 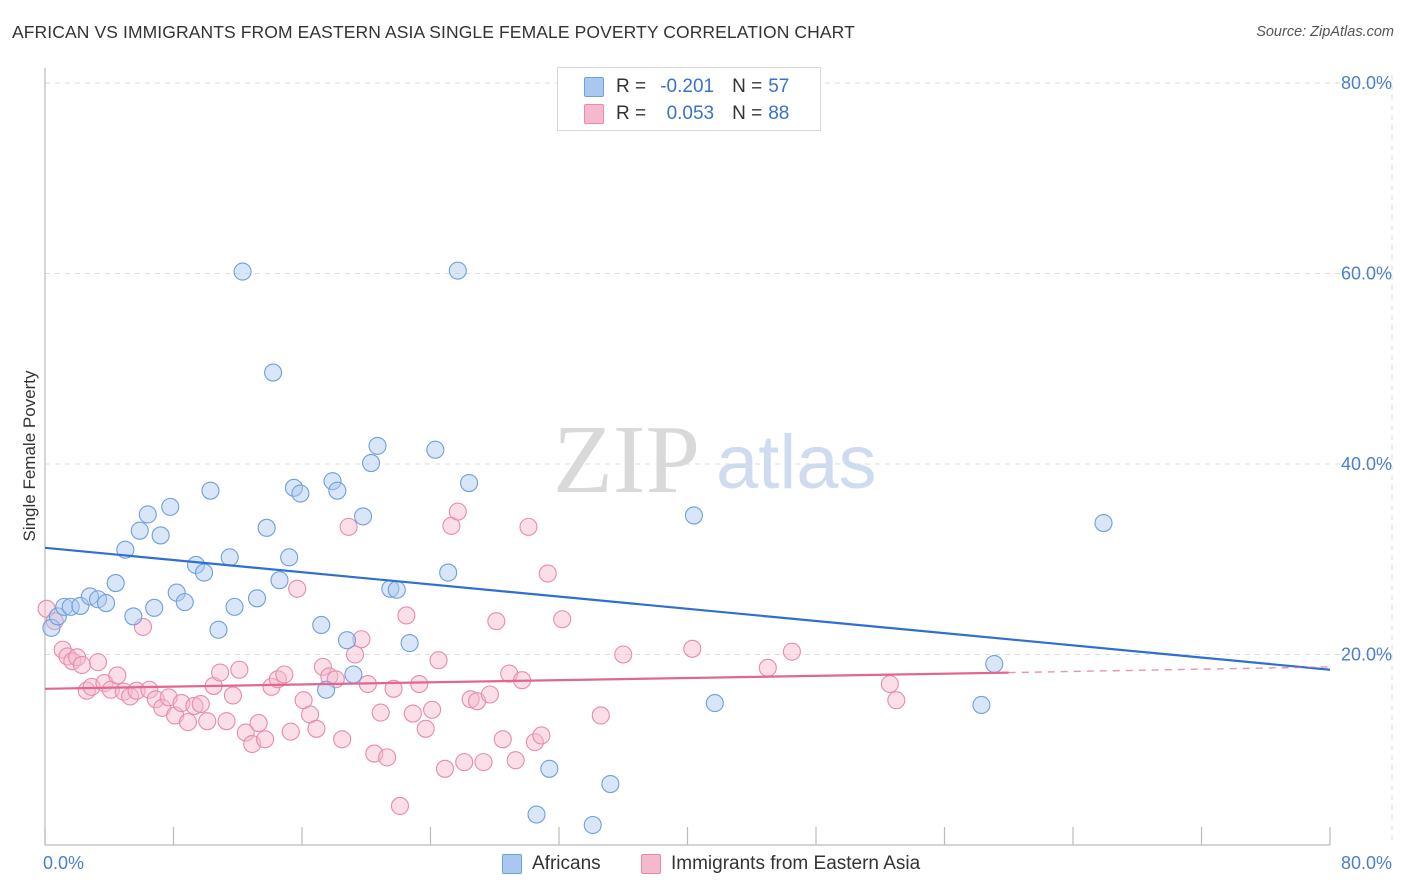 I want to click on legend-n-value: 88, so click(x=779, y=113).